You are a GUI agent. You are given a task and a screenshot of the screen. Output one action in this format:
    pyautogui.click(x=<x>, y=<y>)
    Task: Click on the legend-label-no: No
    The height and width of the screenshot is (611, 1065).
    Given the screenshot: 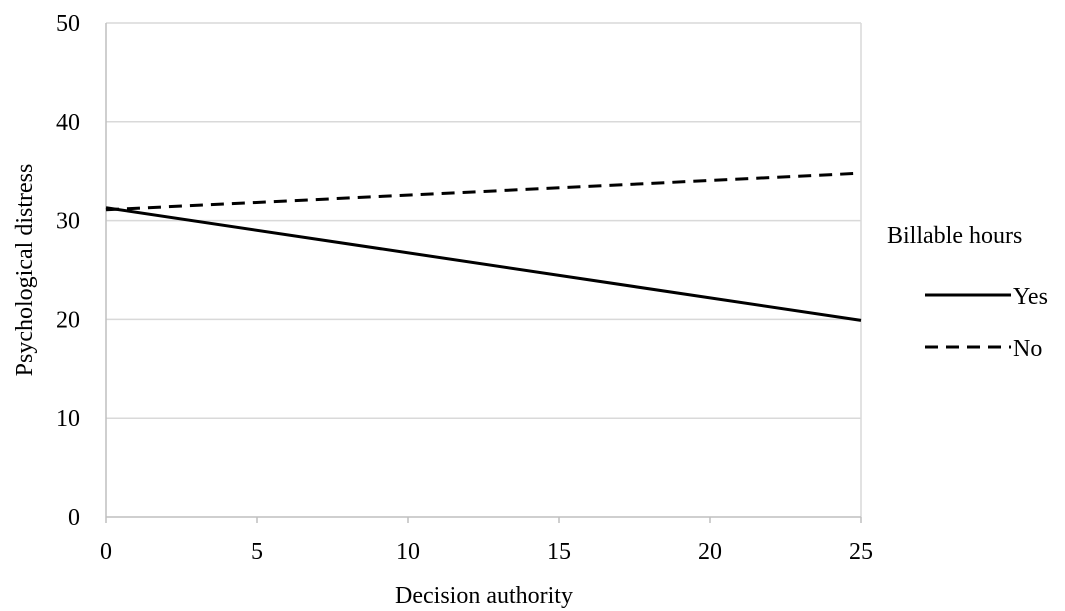 What is the action you would take?
    pyautogui.click(x=1027, y=349)
    